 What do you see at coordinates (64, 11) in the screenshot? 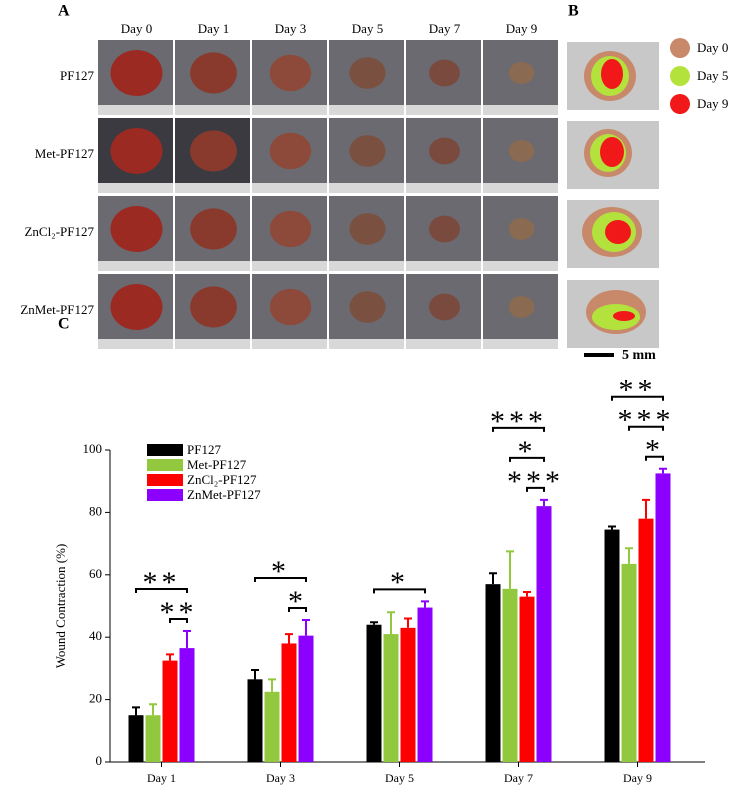
I see `panel-label: A` at bounding box center [64, 11].